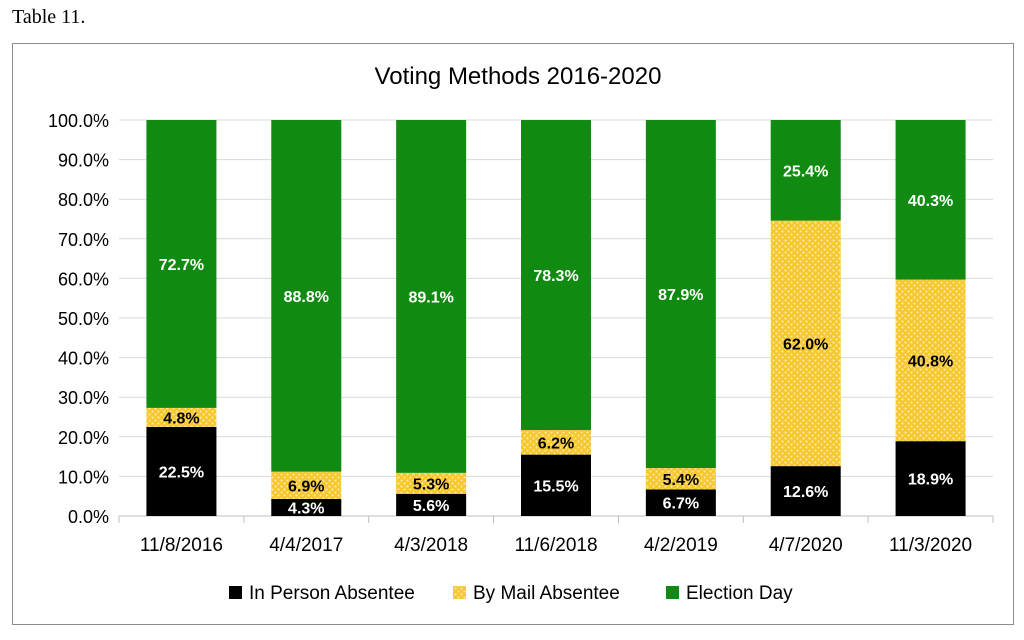 The height and width of the screenshot is (640, 1024). Describe the element at coordinates (83, 438) in the screenshot. I see `y-tick-label: 20.0%` at that location.